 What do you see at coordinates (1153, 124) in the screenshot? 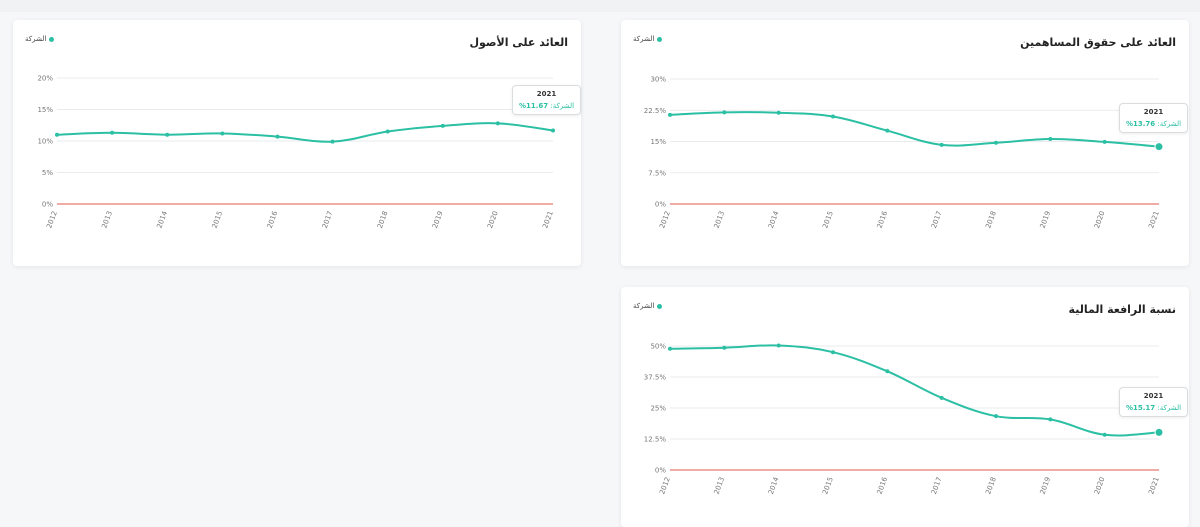
I see `tooltip-line: الشركة: 13.76%` at bounding box center [1153, 124].